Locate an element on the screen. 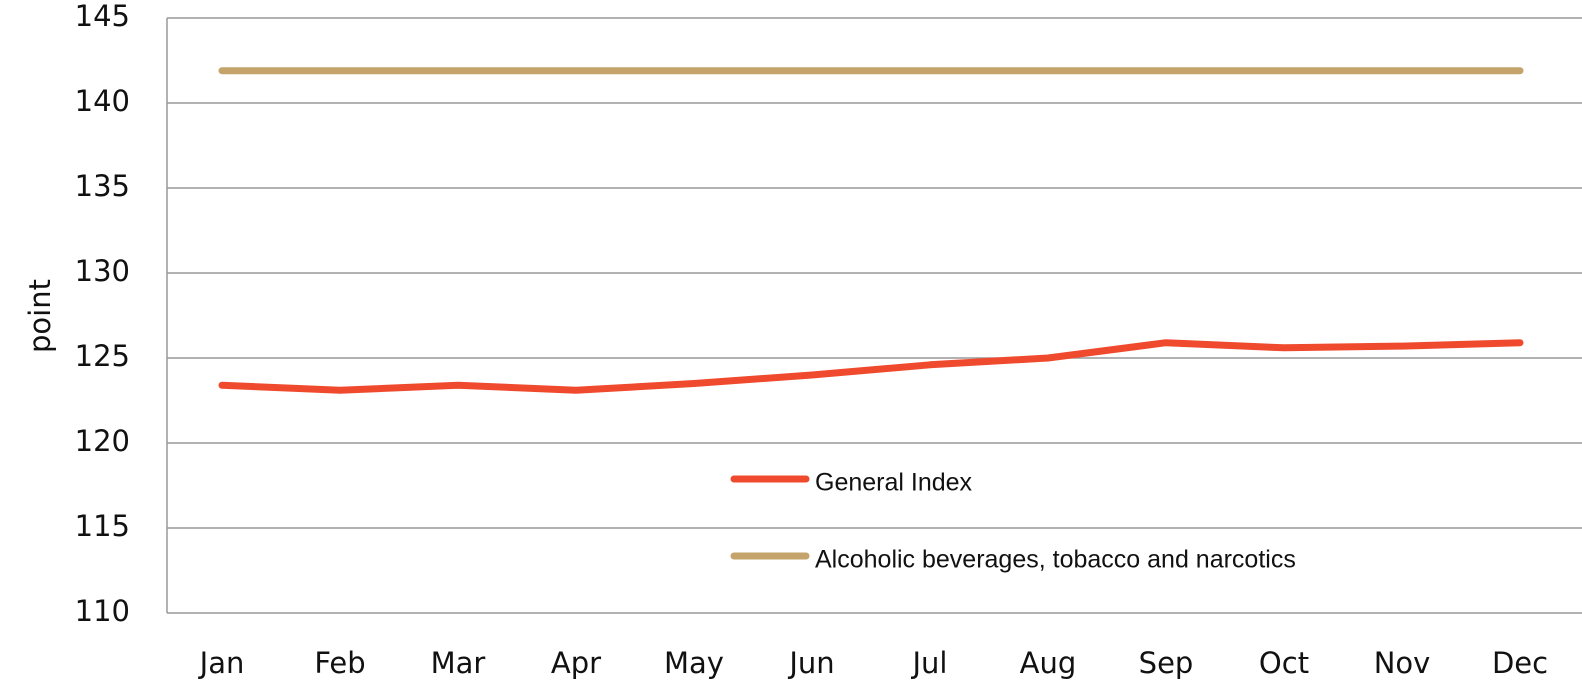 Image resolution: width=1582 pixels, height=695 pixels. y-tick-label: 135 is located at coordinates (102, 186).